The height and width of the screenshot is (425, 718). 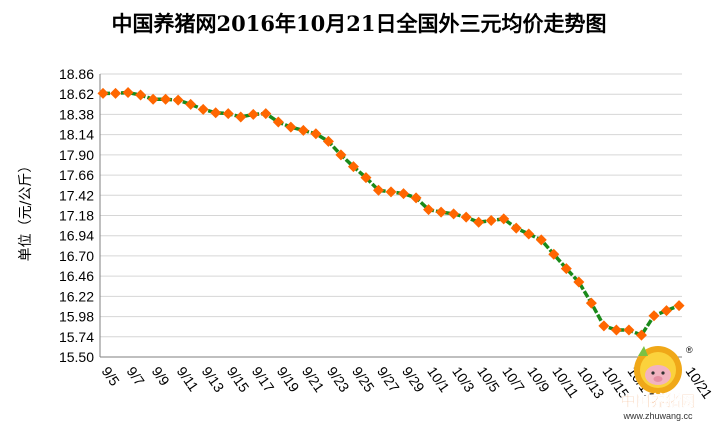 What do you see at coordinates (565, 382) in the screenshot?
I see `x-tick-label: 10/11` at bounding box center [565, 382].